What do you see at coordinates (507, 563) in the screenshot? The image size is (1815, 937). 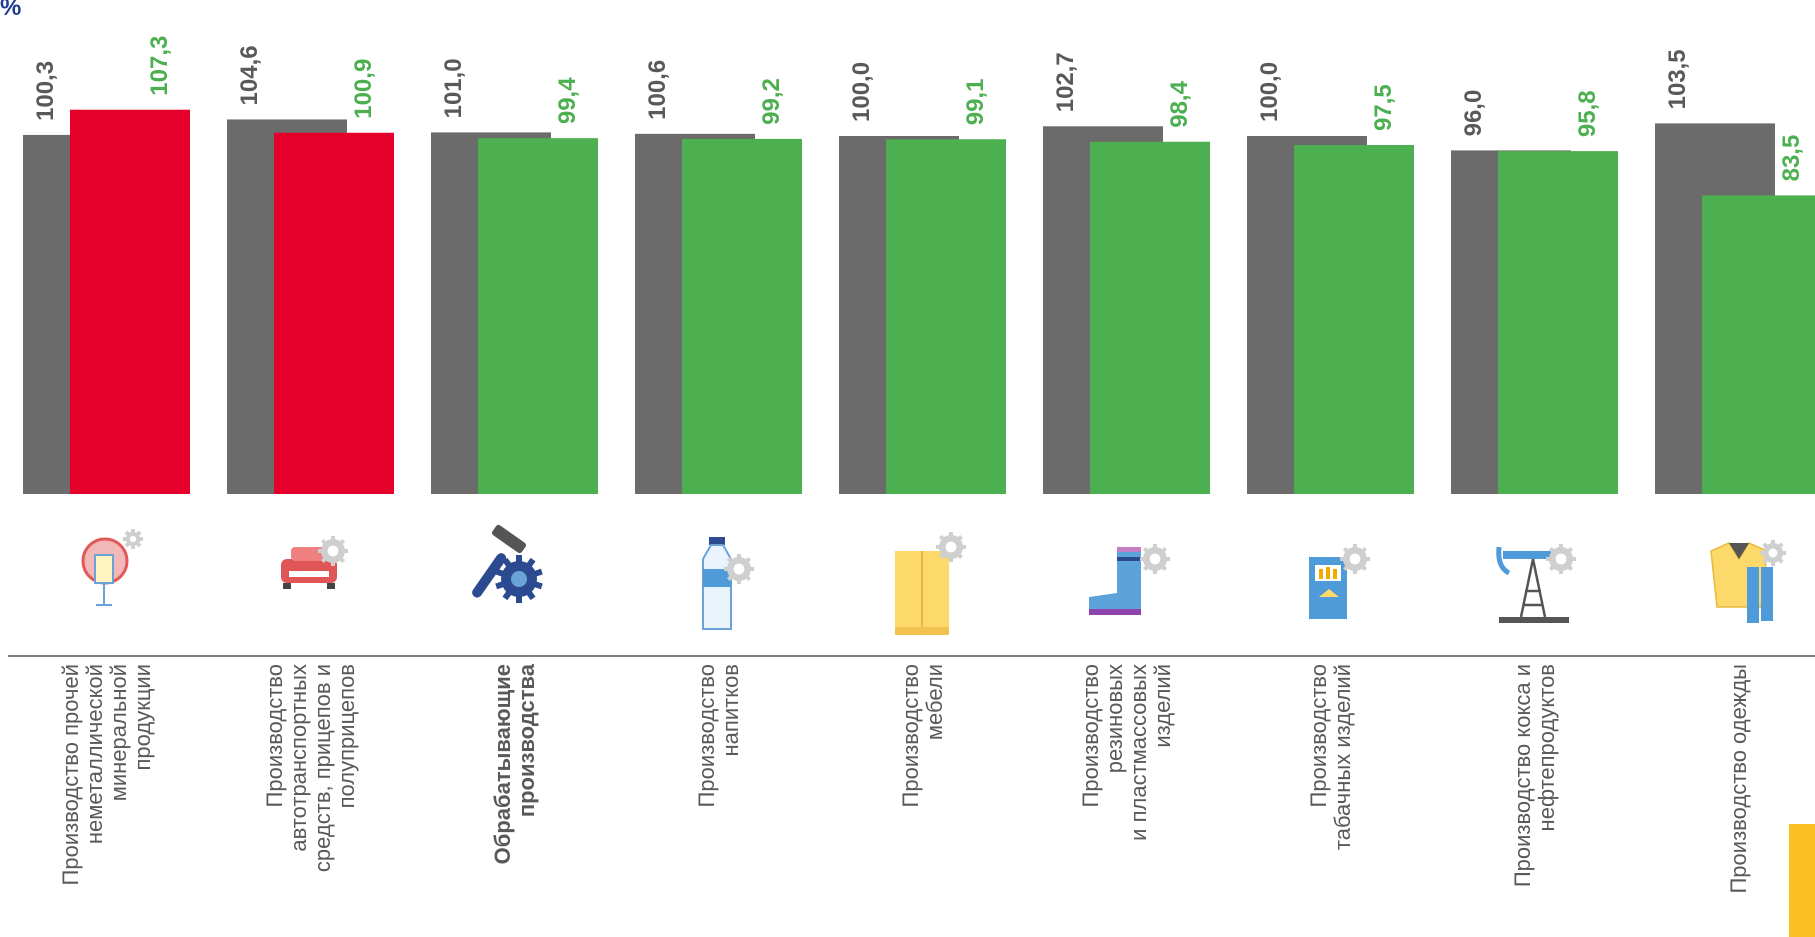 I see `hammer-gear-icon` at bounding box center [507, 563].